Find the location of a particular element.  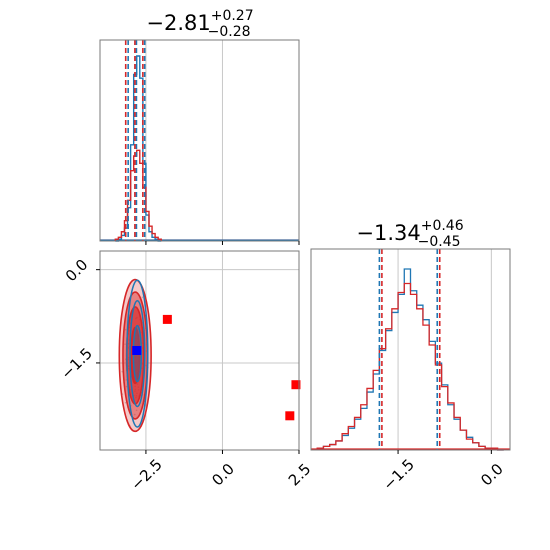

title-lower-error: −0.28 is located at coordinates (229, 32).